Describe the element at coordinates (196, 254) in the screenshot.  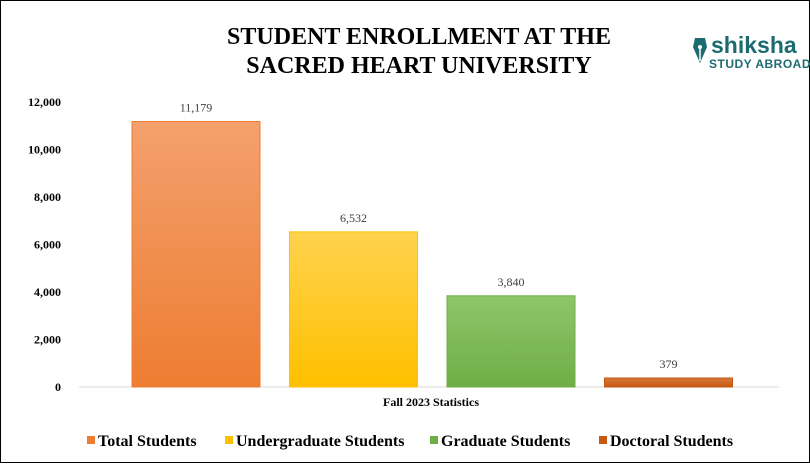
I see `bar-total-students` at that location.